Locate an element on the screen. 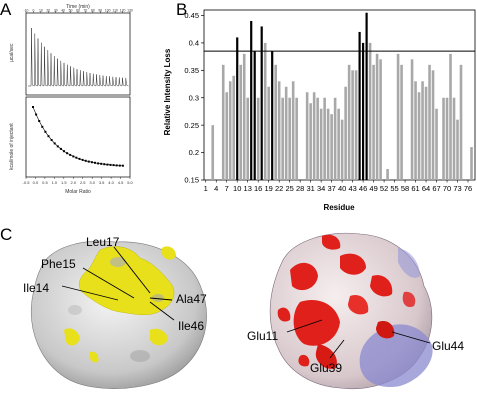 The image size is (477, 400). itc-ratio-tick: 4.0 is located at coordinates (111, 182).